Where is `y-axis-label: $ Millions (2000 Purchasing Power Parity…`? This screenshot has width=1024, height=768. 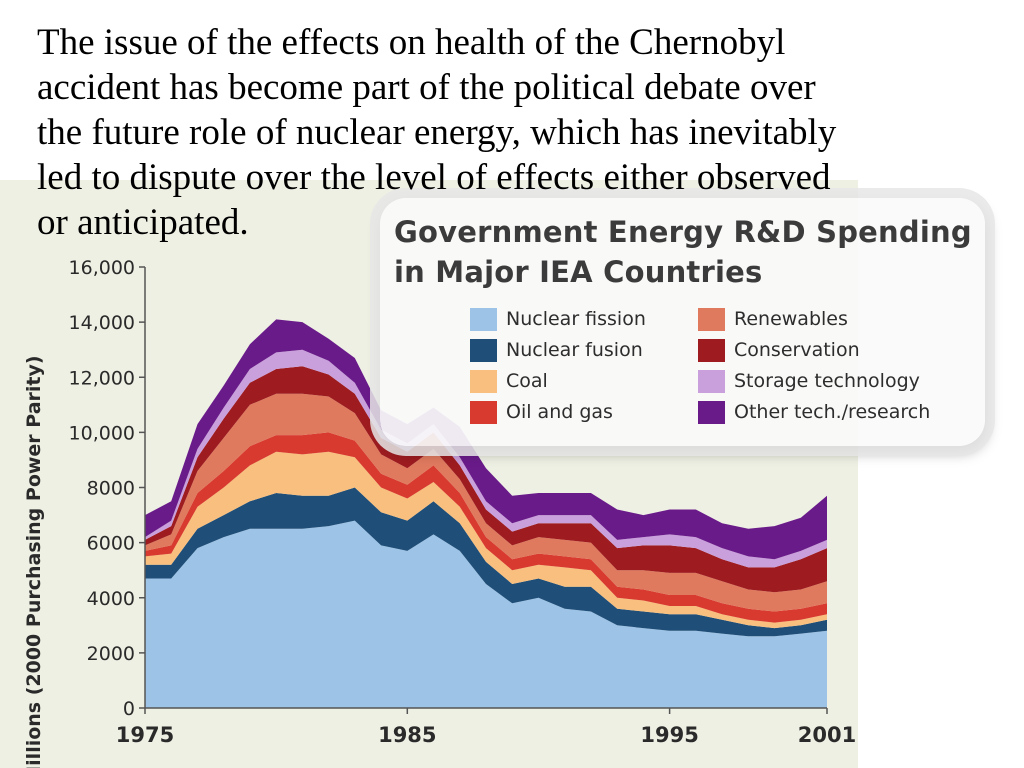 y-axis-label: $ Millions (2000 Purchasing Power Parity… is located at coordinates (34, 561).